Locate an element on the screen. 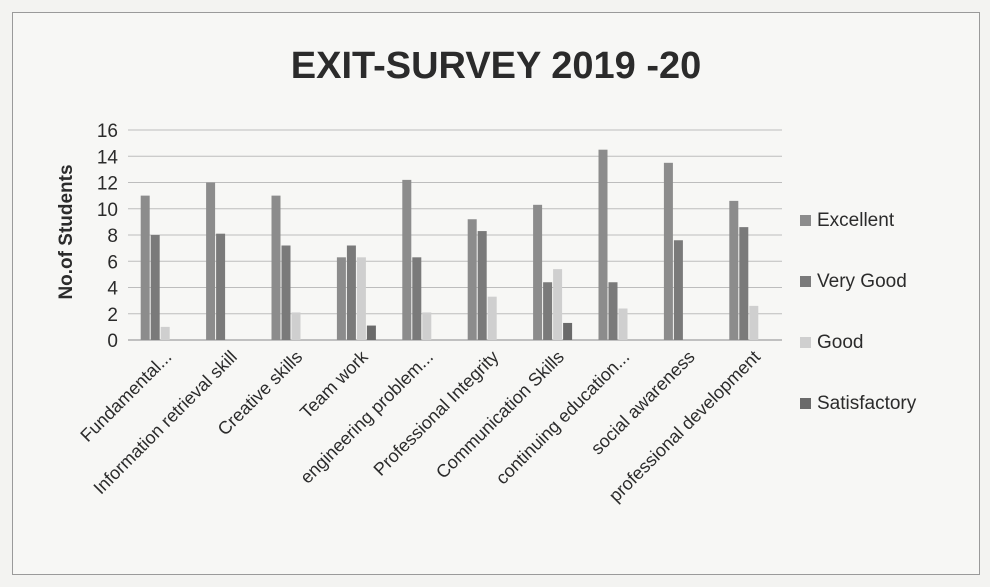 This screenshot has width=990, height=587. legend-label: Satisfactory is located at coordinates (867, 403).